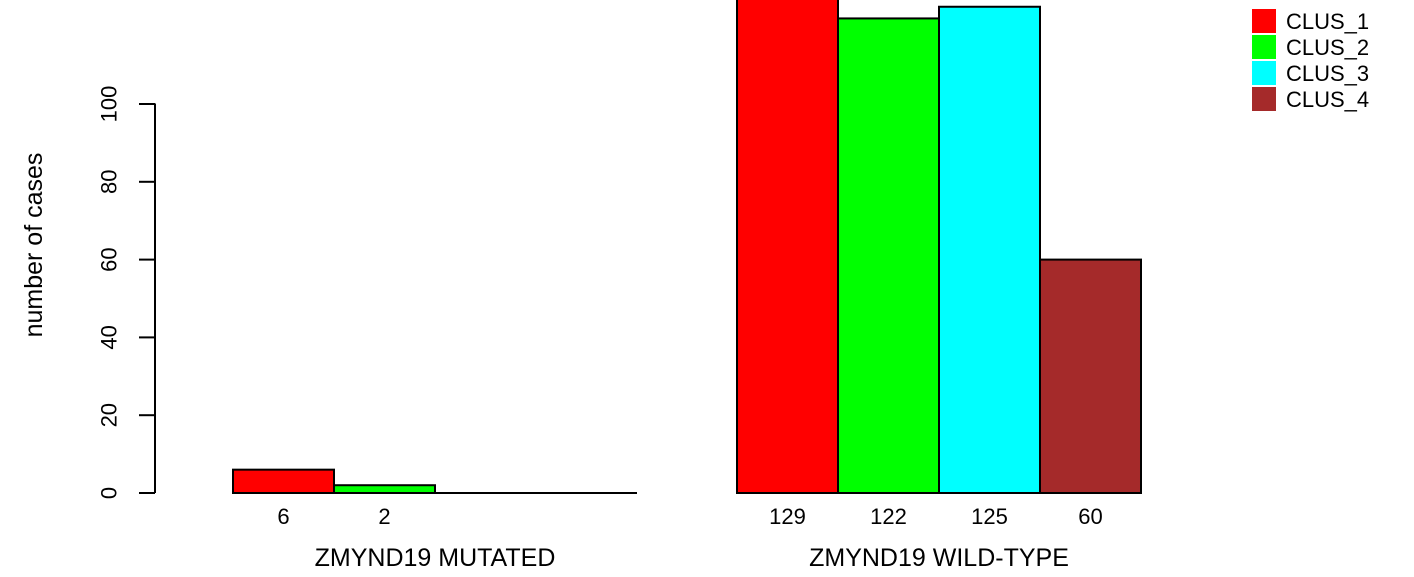 This screenshot has height=577, width=1414. What do you see at coordinates (434, 520) in the screenshot?
I see `bar-group: 6 2 ZMYND19 MUTATED` at bounding box center [434, 520].